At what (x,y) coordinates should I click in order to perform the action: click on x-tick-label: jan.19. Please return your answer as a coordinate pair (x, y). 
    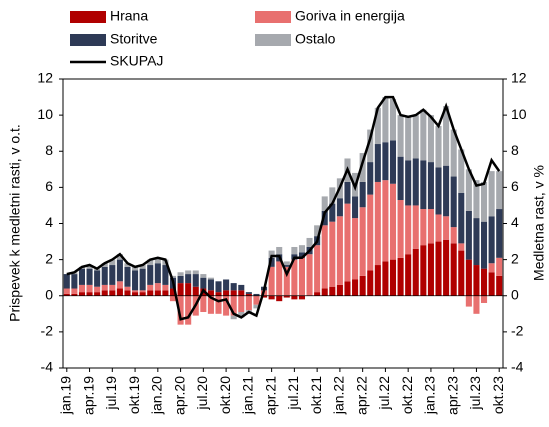
    Looking at the image, I should click on (65, 395).